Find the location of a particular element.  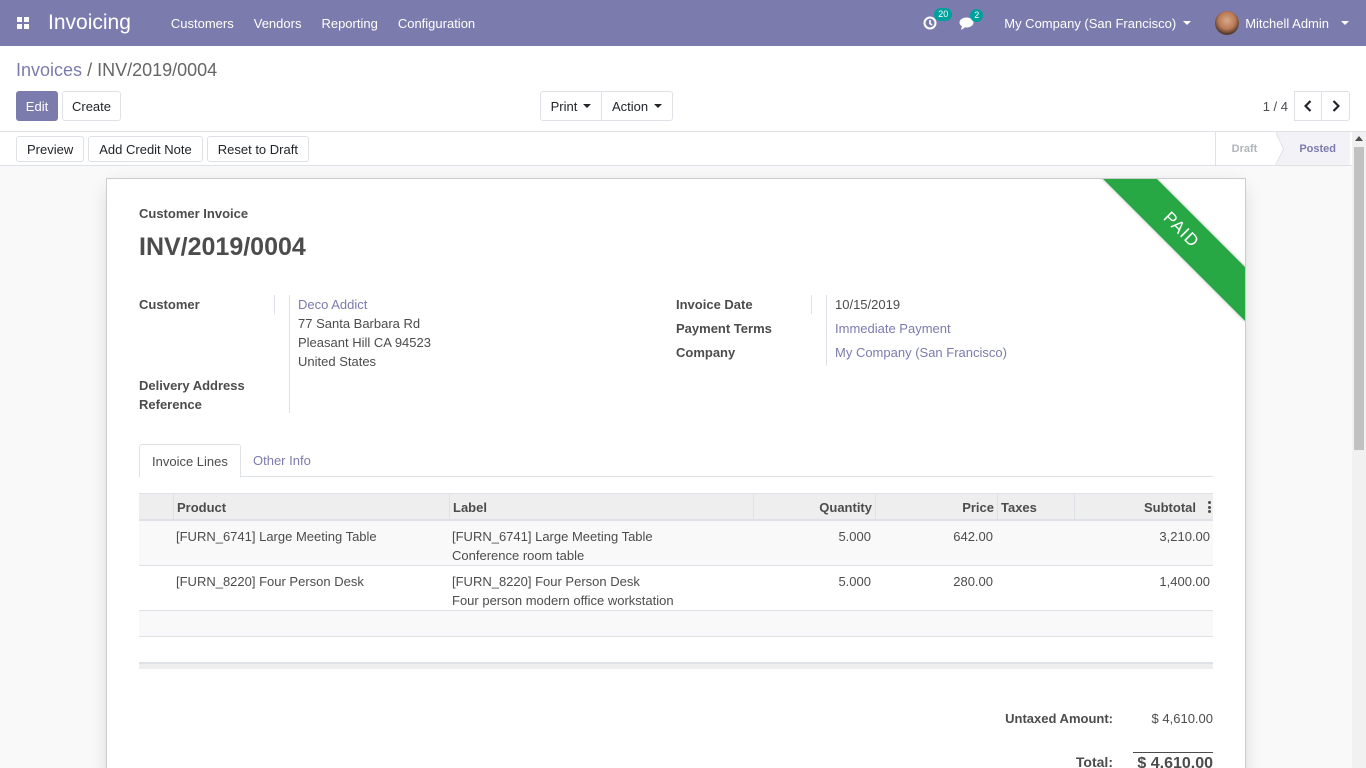

paid-ribbon: PAID is located at coordinates (1167, 250).